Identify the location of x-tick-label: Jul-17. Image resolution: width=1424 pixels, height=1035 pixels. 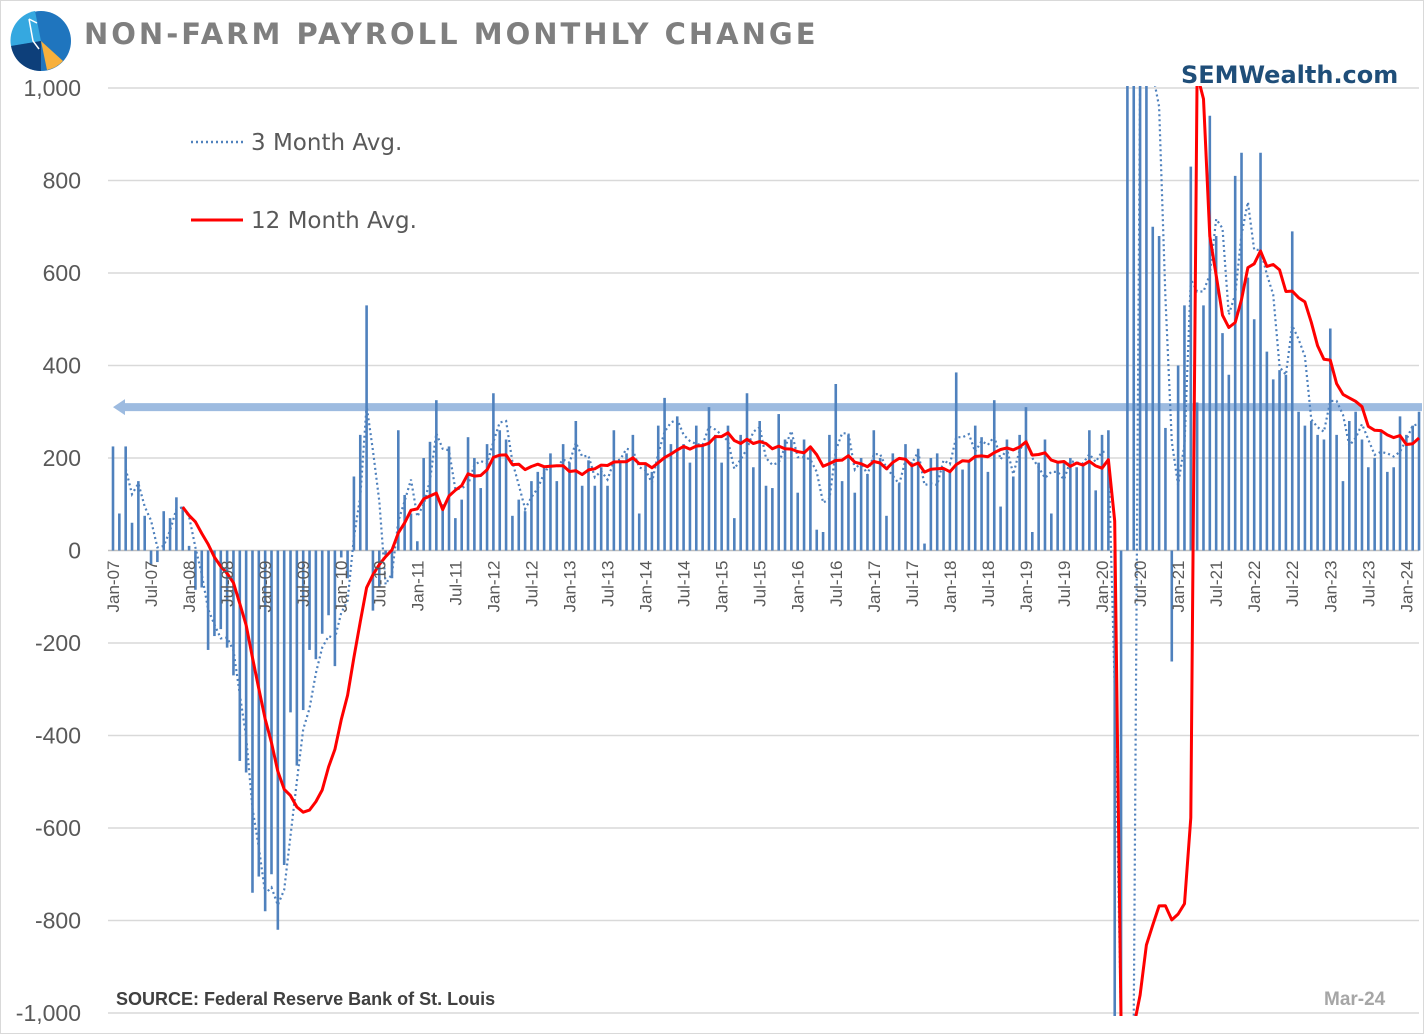
(912, 584).